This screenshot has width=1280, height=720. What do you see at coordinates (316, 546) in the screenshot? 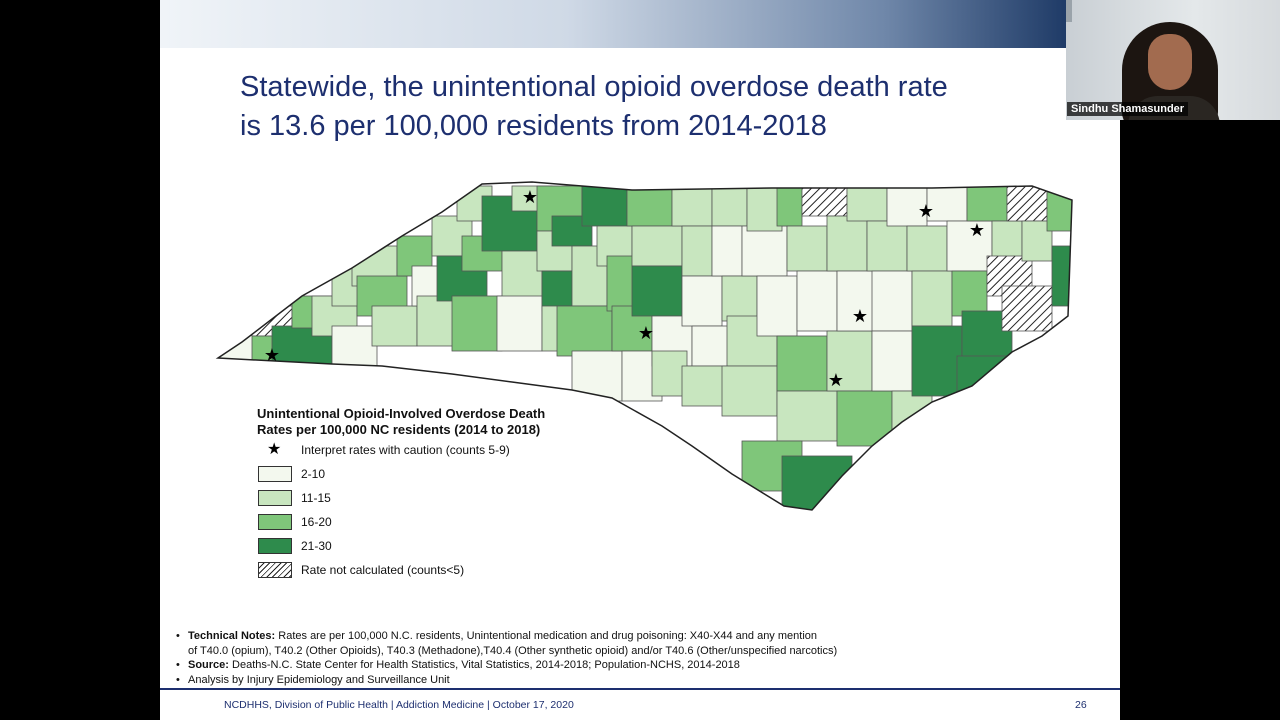
I see `legend-label: 21-30` at bounding box center [316, 546].